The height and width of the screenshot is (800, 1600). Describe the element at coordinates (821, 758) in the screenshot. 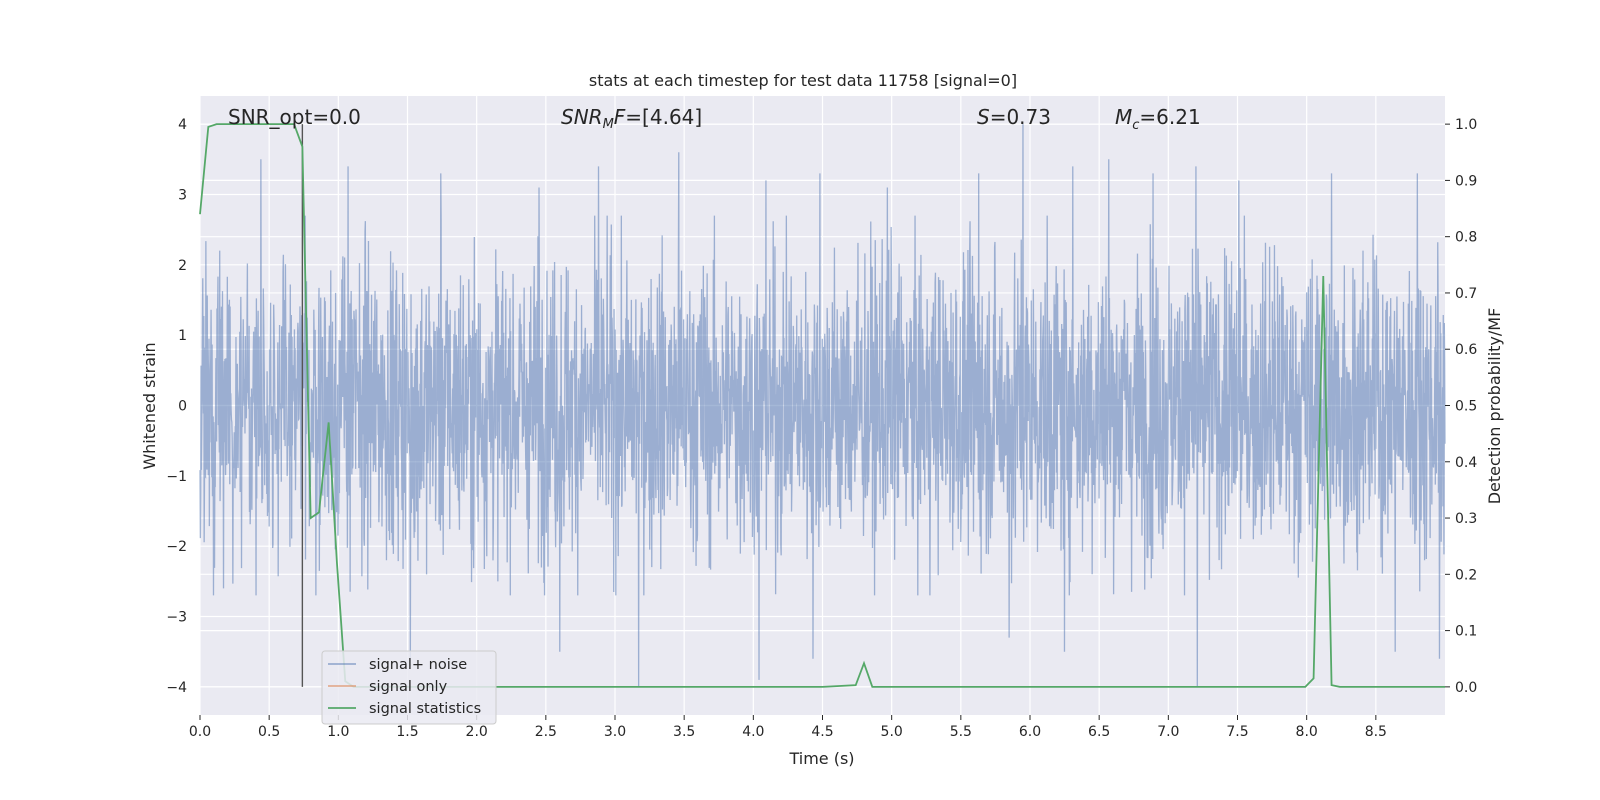

I see `x-axis-label: Time (s)` at that location.